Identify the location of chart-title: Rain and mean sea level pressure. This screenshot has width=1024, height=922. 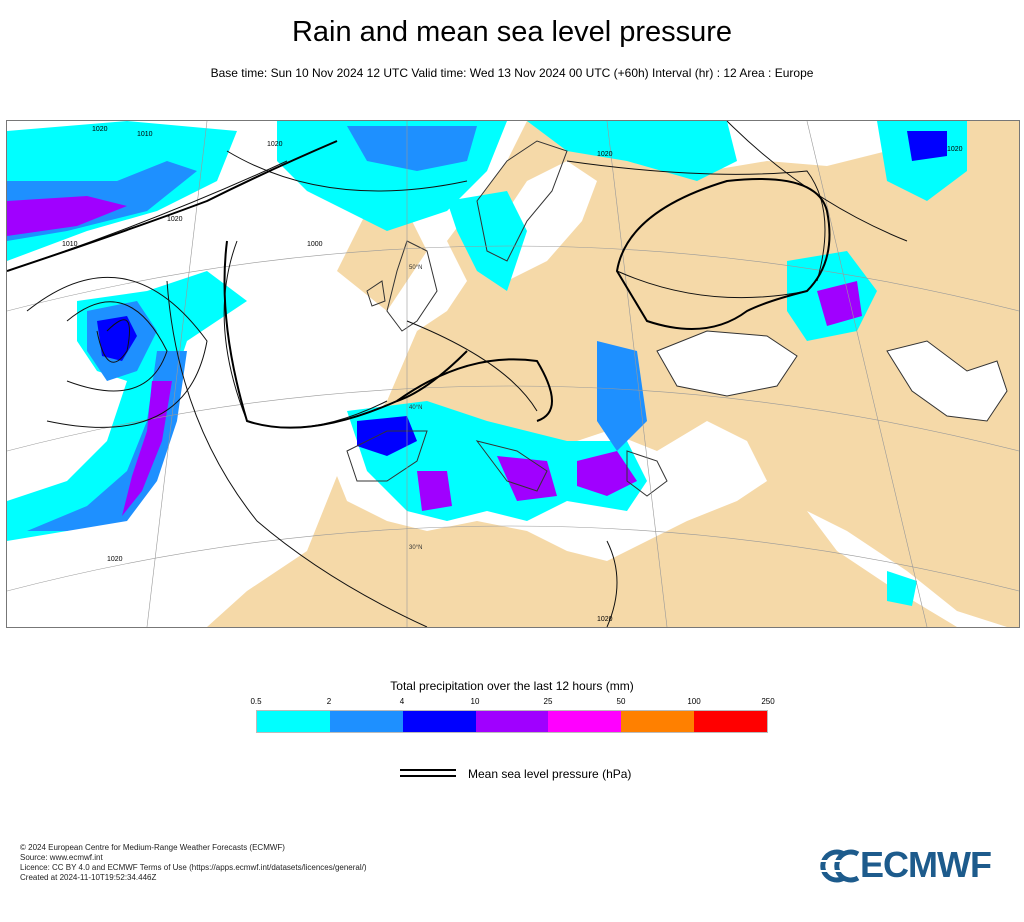
(512, 32).